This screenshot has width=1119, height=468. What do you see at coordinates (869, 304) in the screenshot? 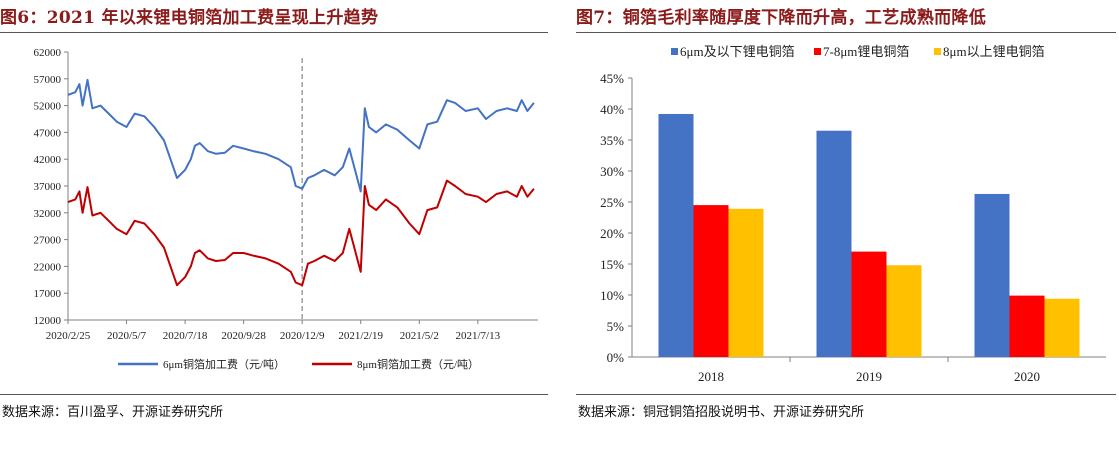
I see `bar-2019-7-8um` at bounding box center [869, 304].